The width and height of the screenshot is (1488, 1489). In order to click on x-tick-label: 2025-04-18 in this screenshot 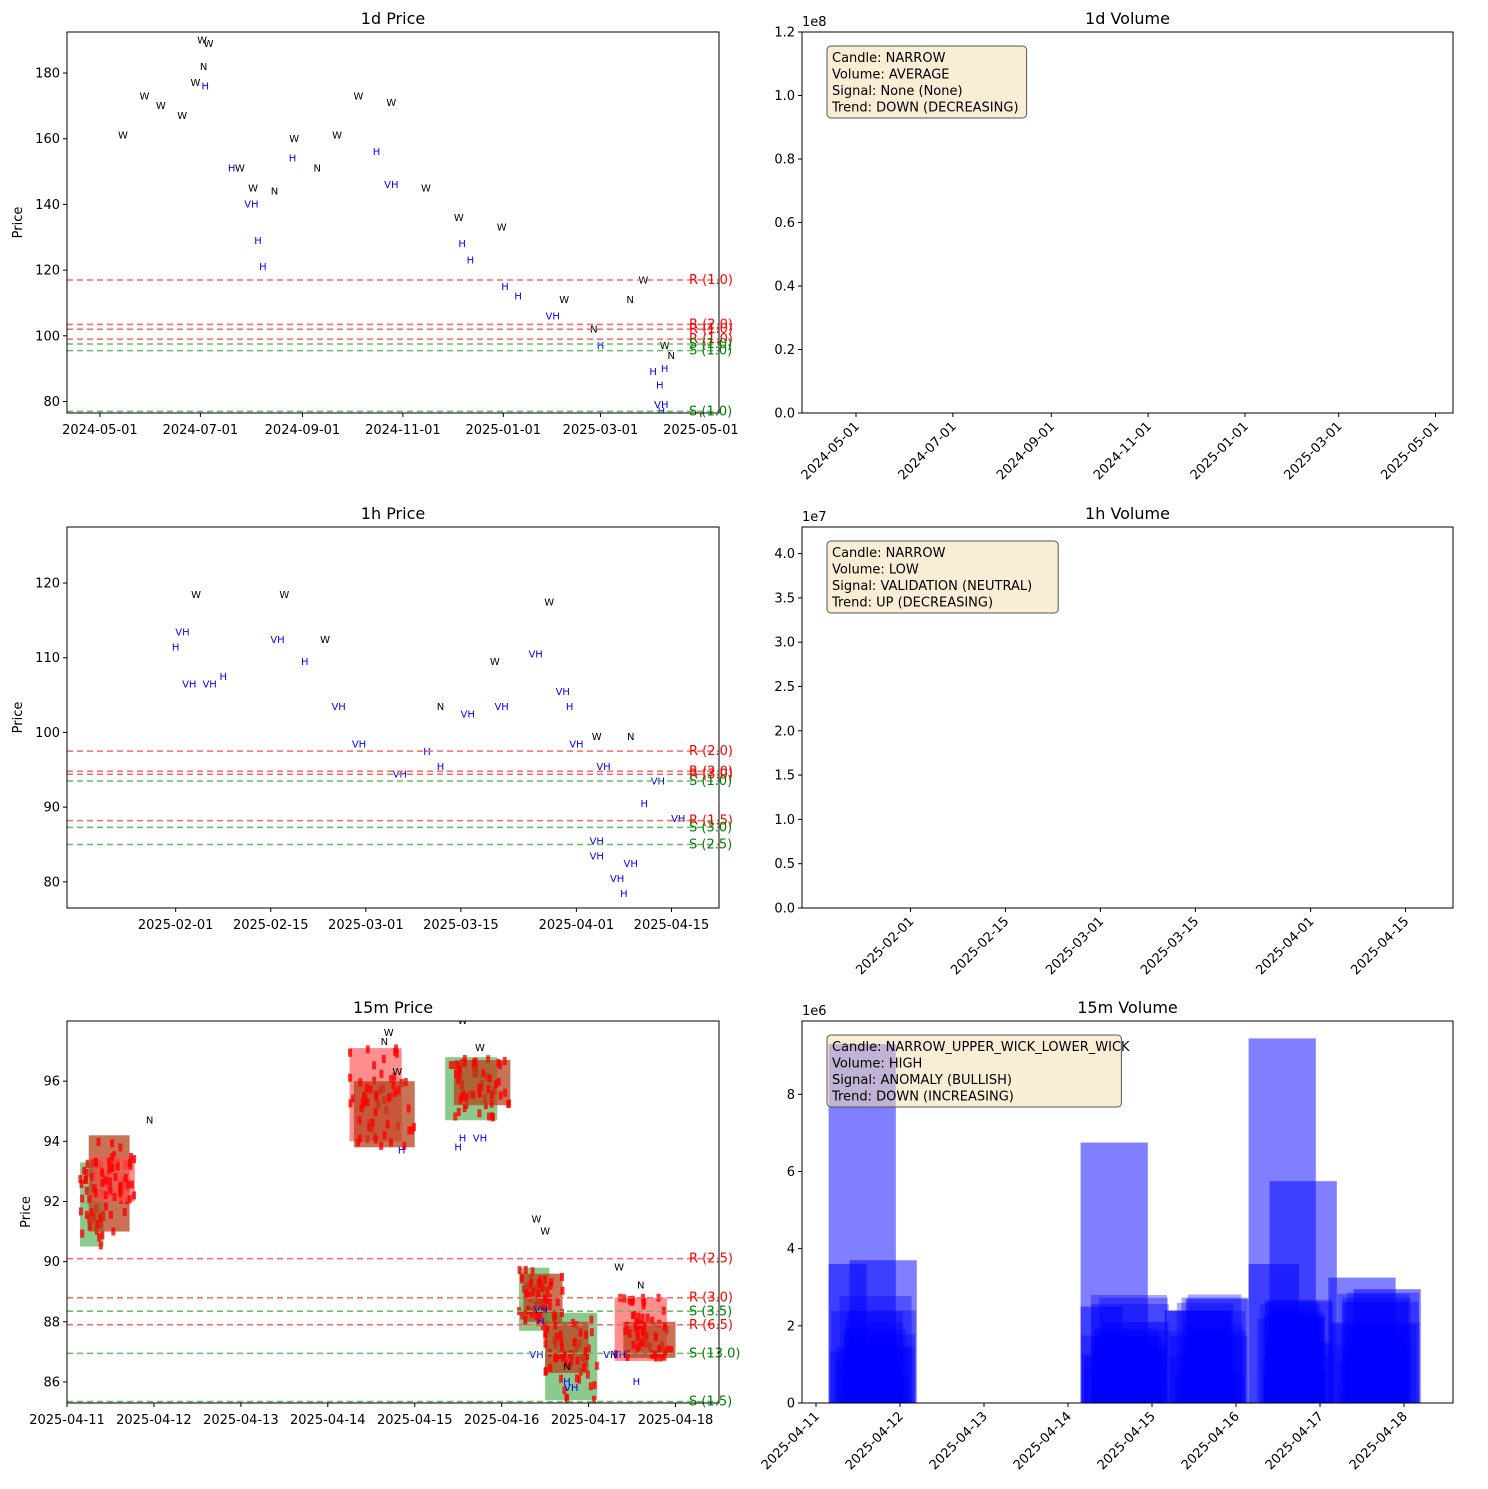, I will do `click(1379, 1441)`.